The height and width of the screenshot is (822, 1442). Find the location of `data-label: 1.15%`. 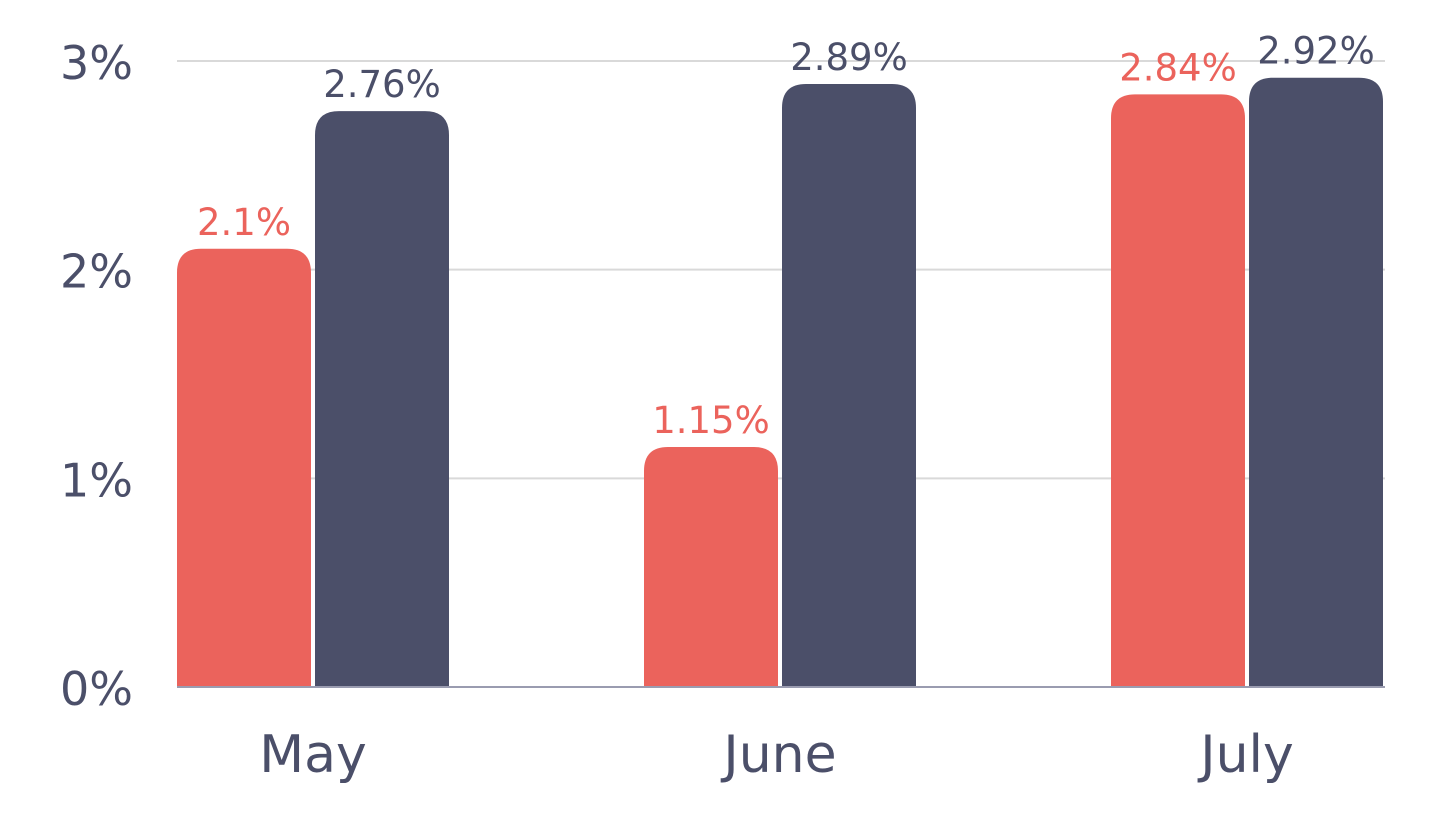

data-label: 1.15% is located at coordinates (711, 420).